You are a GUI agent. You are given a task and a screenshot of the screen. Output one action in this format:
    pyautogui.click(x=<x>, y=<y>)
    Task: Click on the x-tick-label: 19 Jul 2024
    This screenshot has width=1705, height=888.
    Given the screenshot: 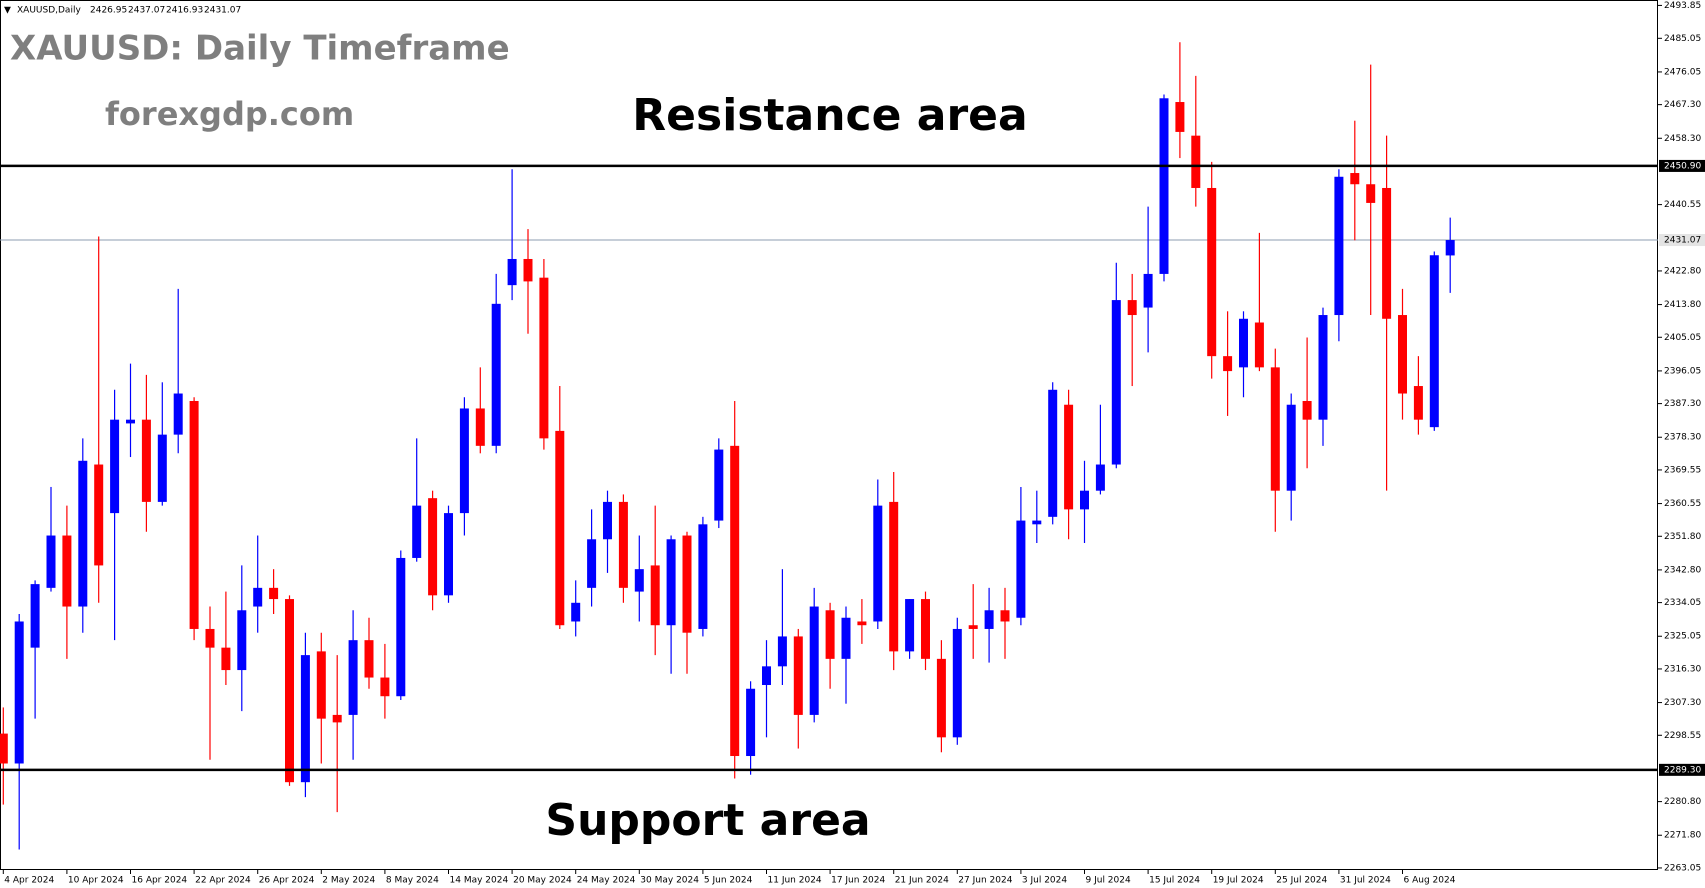 What is the action you would take?
    pyautogui.click(x=1238, y=881)
    